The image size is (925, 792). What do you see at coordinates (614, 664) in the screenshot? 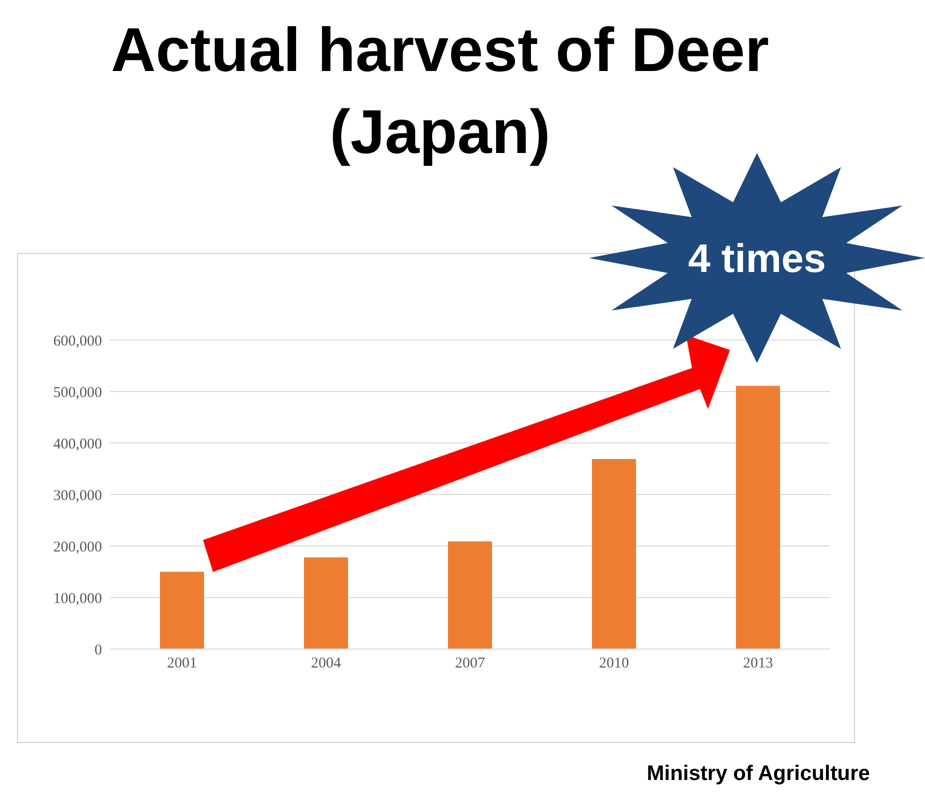
I see `x-tick-label: 2010` at bounding box center [614, 664].